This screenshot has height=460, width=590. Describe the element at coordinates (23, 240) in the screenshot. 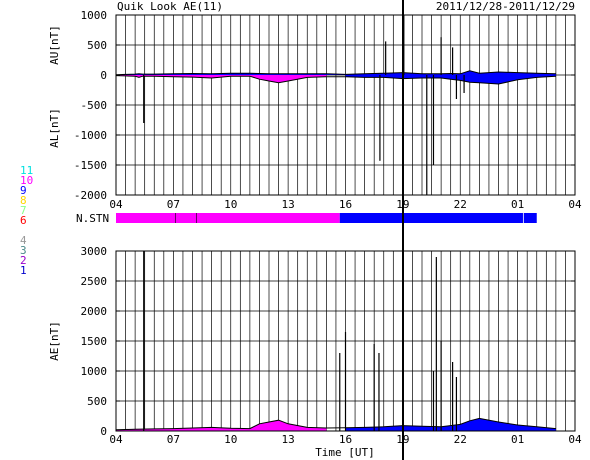

I see `station-count-4: 4` at that location.